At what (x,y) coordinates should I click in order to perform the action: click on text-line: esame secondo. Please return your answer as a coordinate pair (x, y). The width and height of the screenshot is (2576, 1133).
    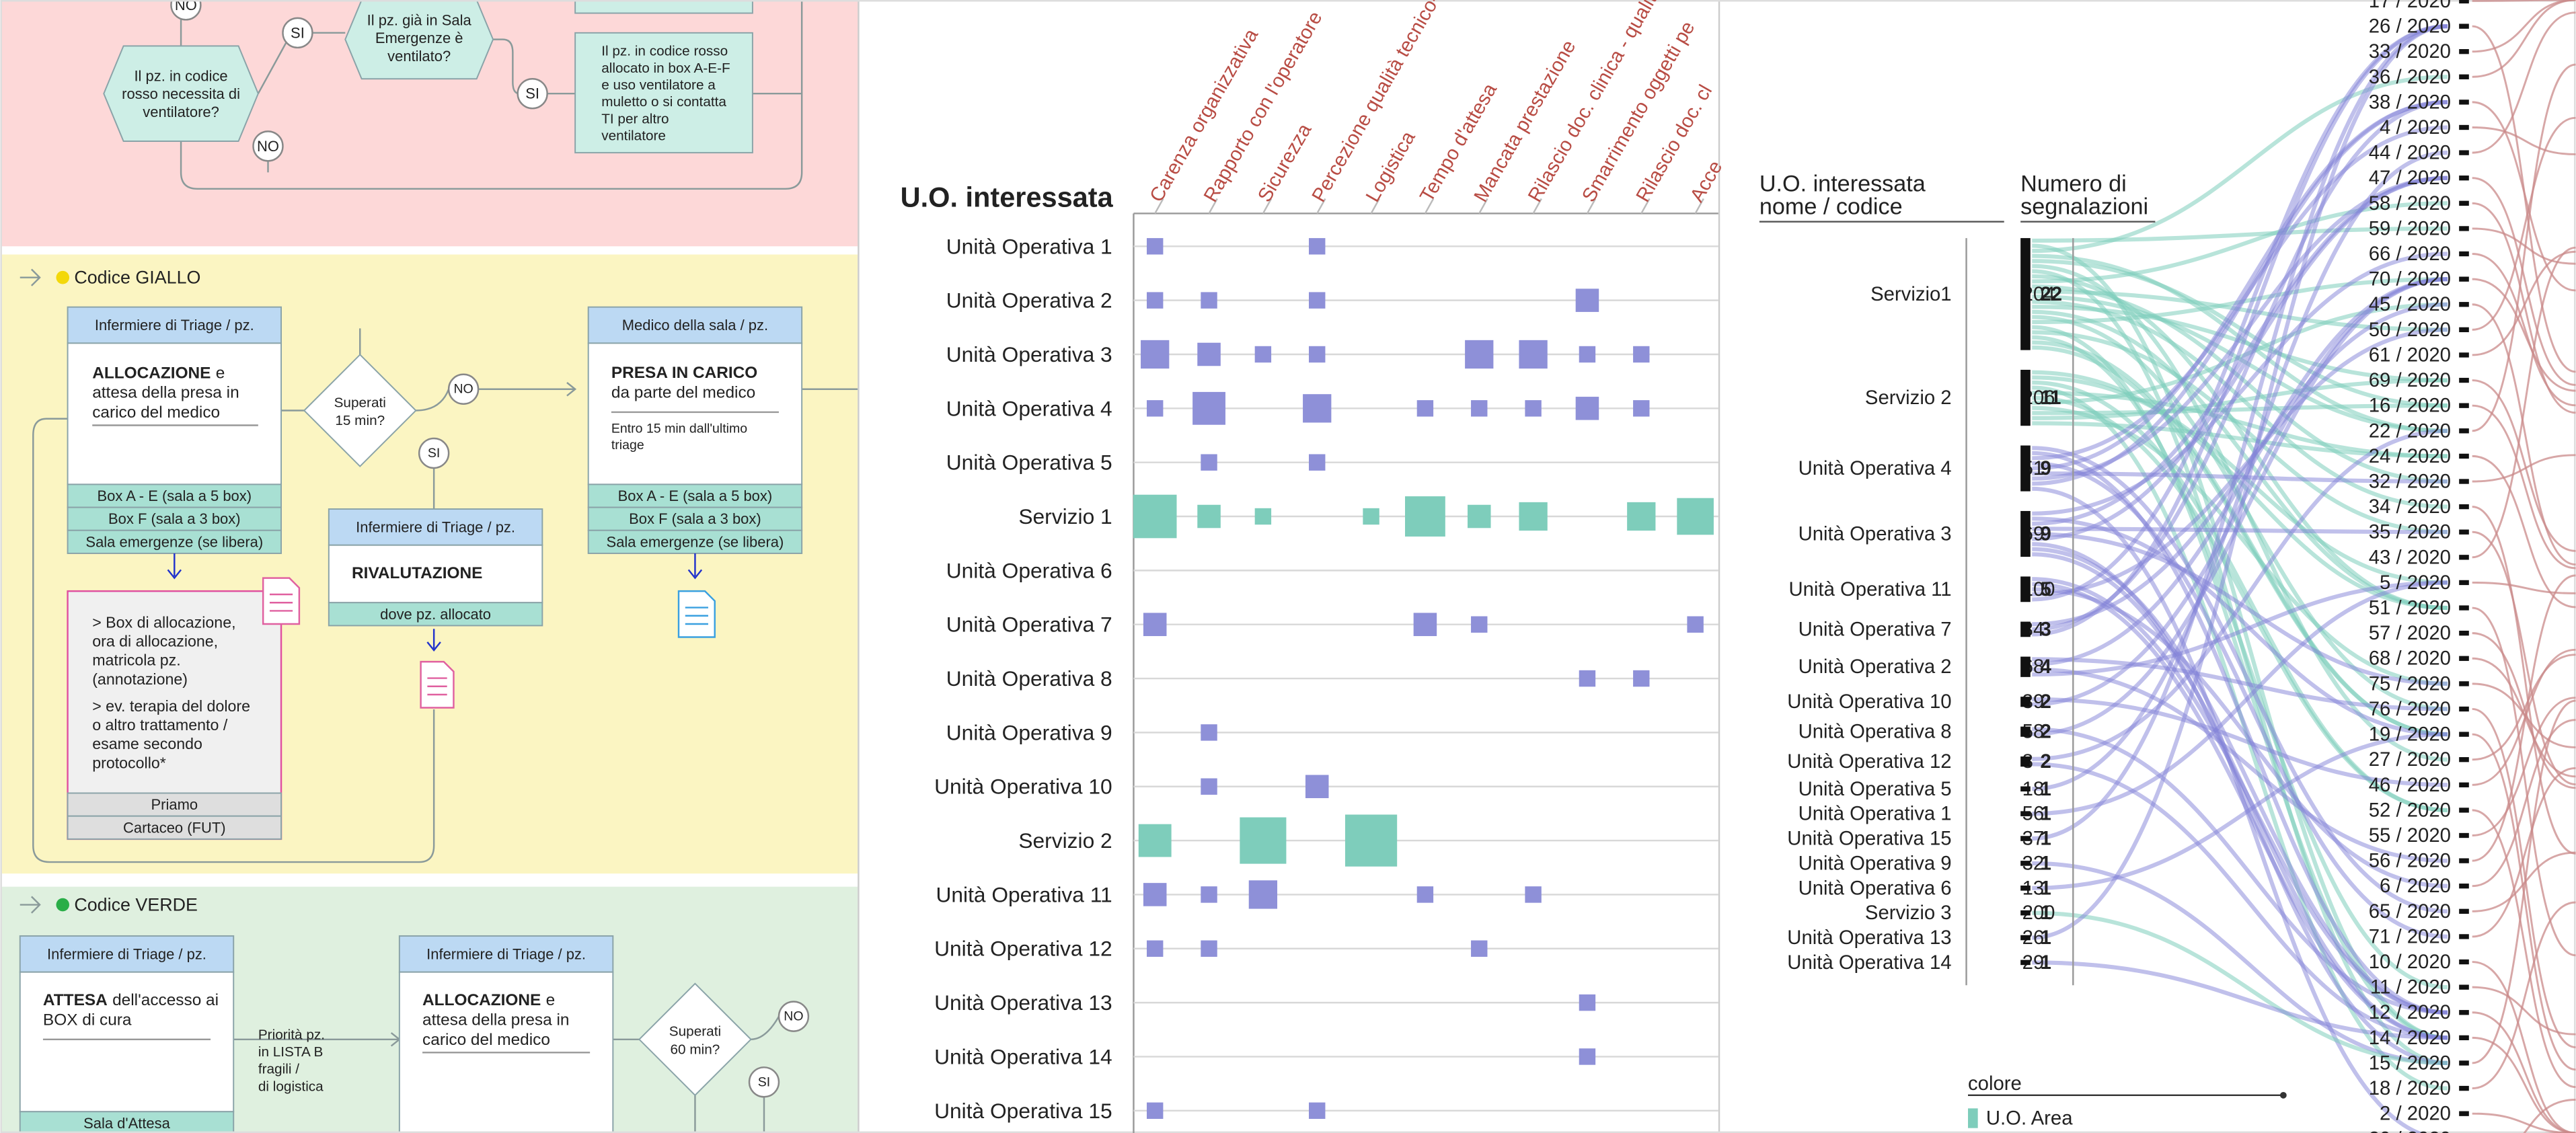
    Looking at the image, I should click on (147, 743).